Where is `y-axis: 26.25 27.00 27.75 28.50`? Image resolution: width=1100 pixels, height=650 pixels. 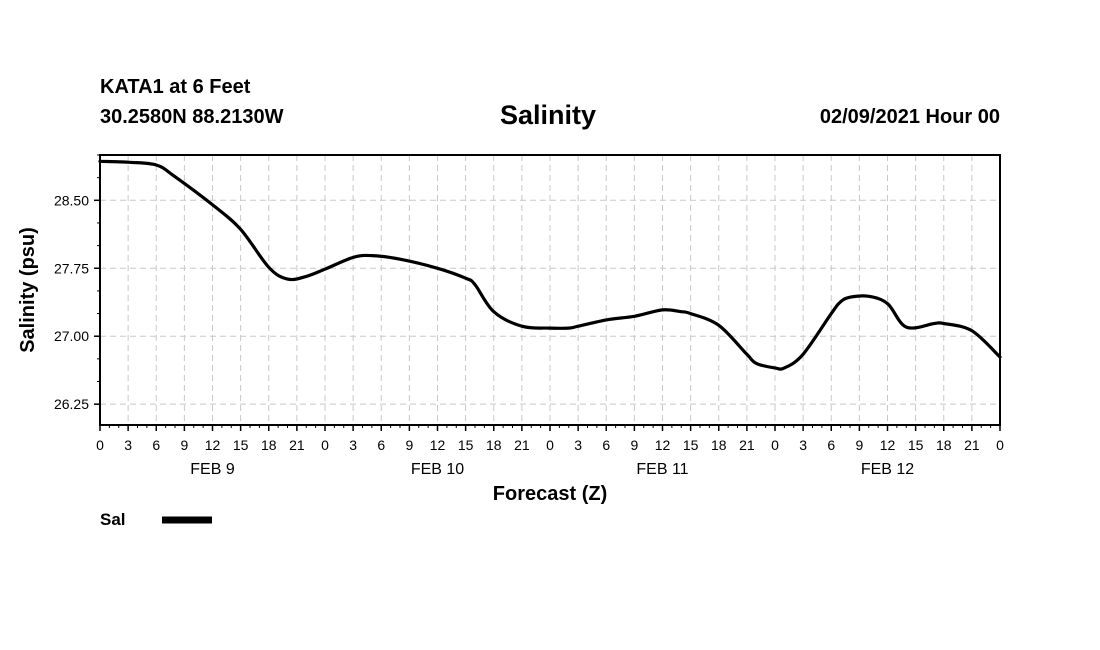
y-axis: 26.25 27.00 27.75 28.50 is located at coordinates (77, 283).